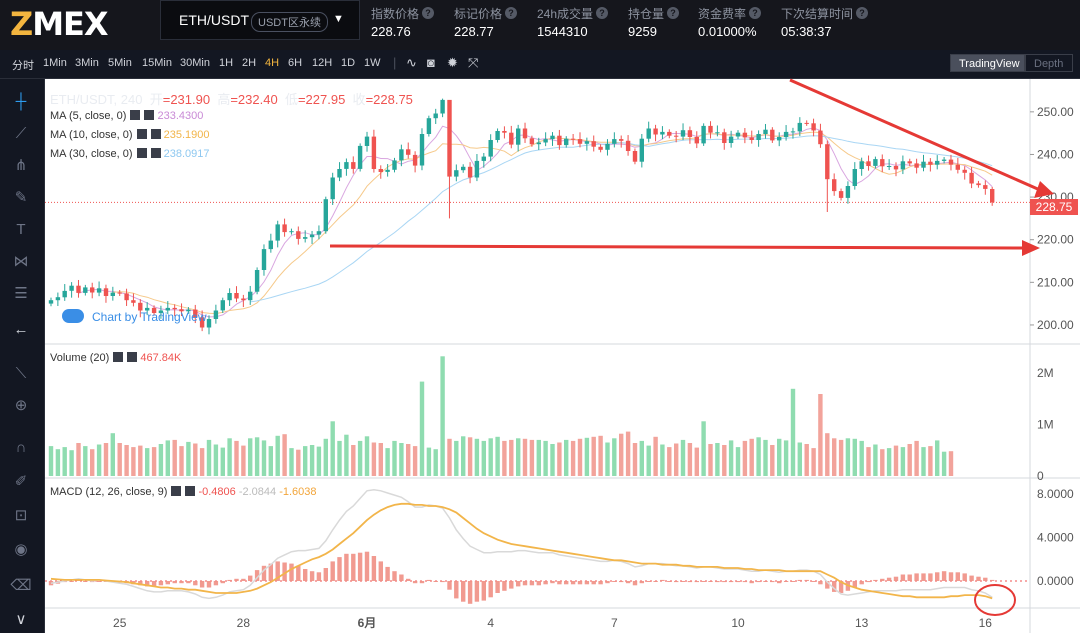 This screenshot has width=1080, height=633. I want to click on text-icon: T, so click(21, 229).